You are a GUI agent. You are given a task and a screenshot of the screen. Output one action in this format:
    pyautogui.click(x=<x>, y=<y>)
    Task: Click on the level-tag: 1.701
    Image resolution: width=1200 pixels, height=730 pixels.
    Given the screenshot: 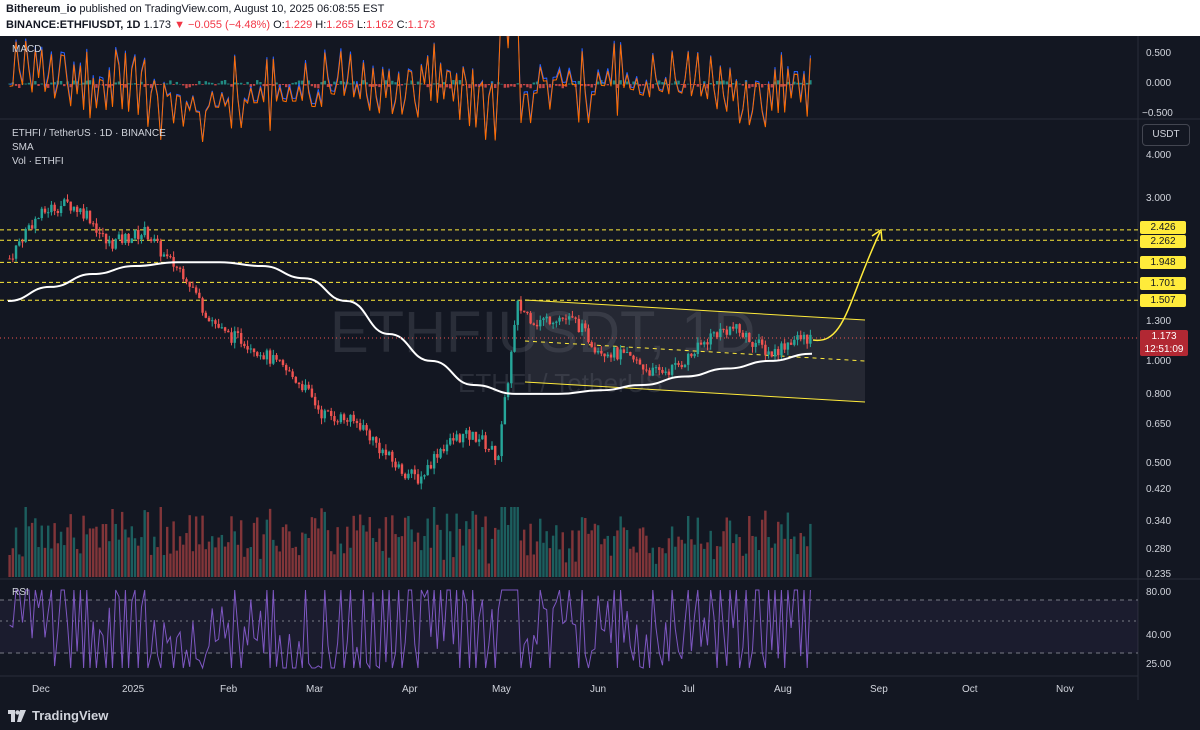 What is the action you would take?
    pyautogui.click(x=1163, y=283)
    